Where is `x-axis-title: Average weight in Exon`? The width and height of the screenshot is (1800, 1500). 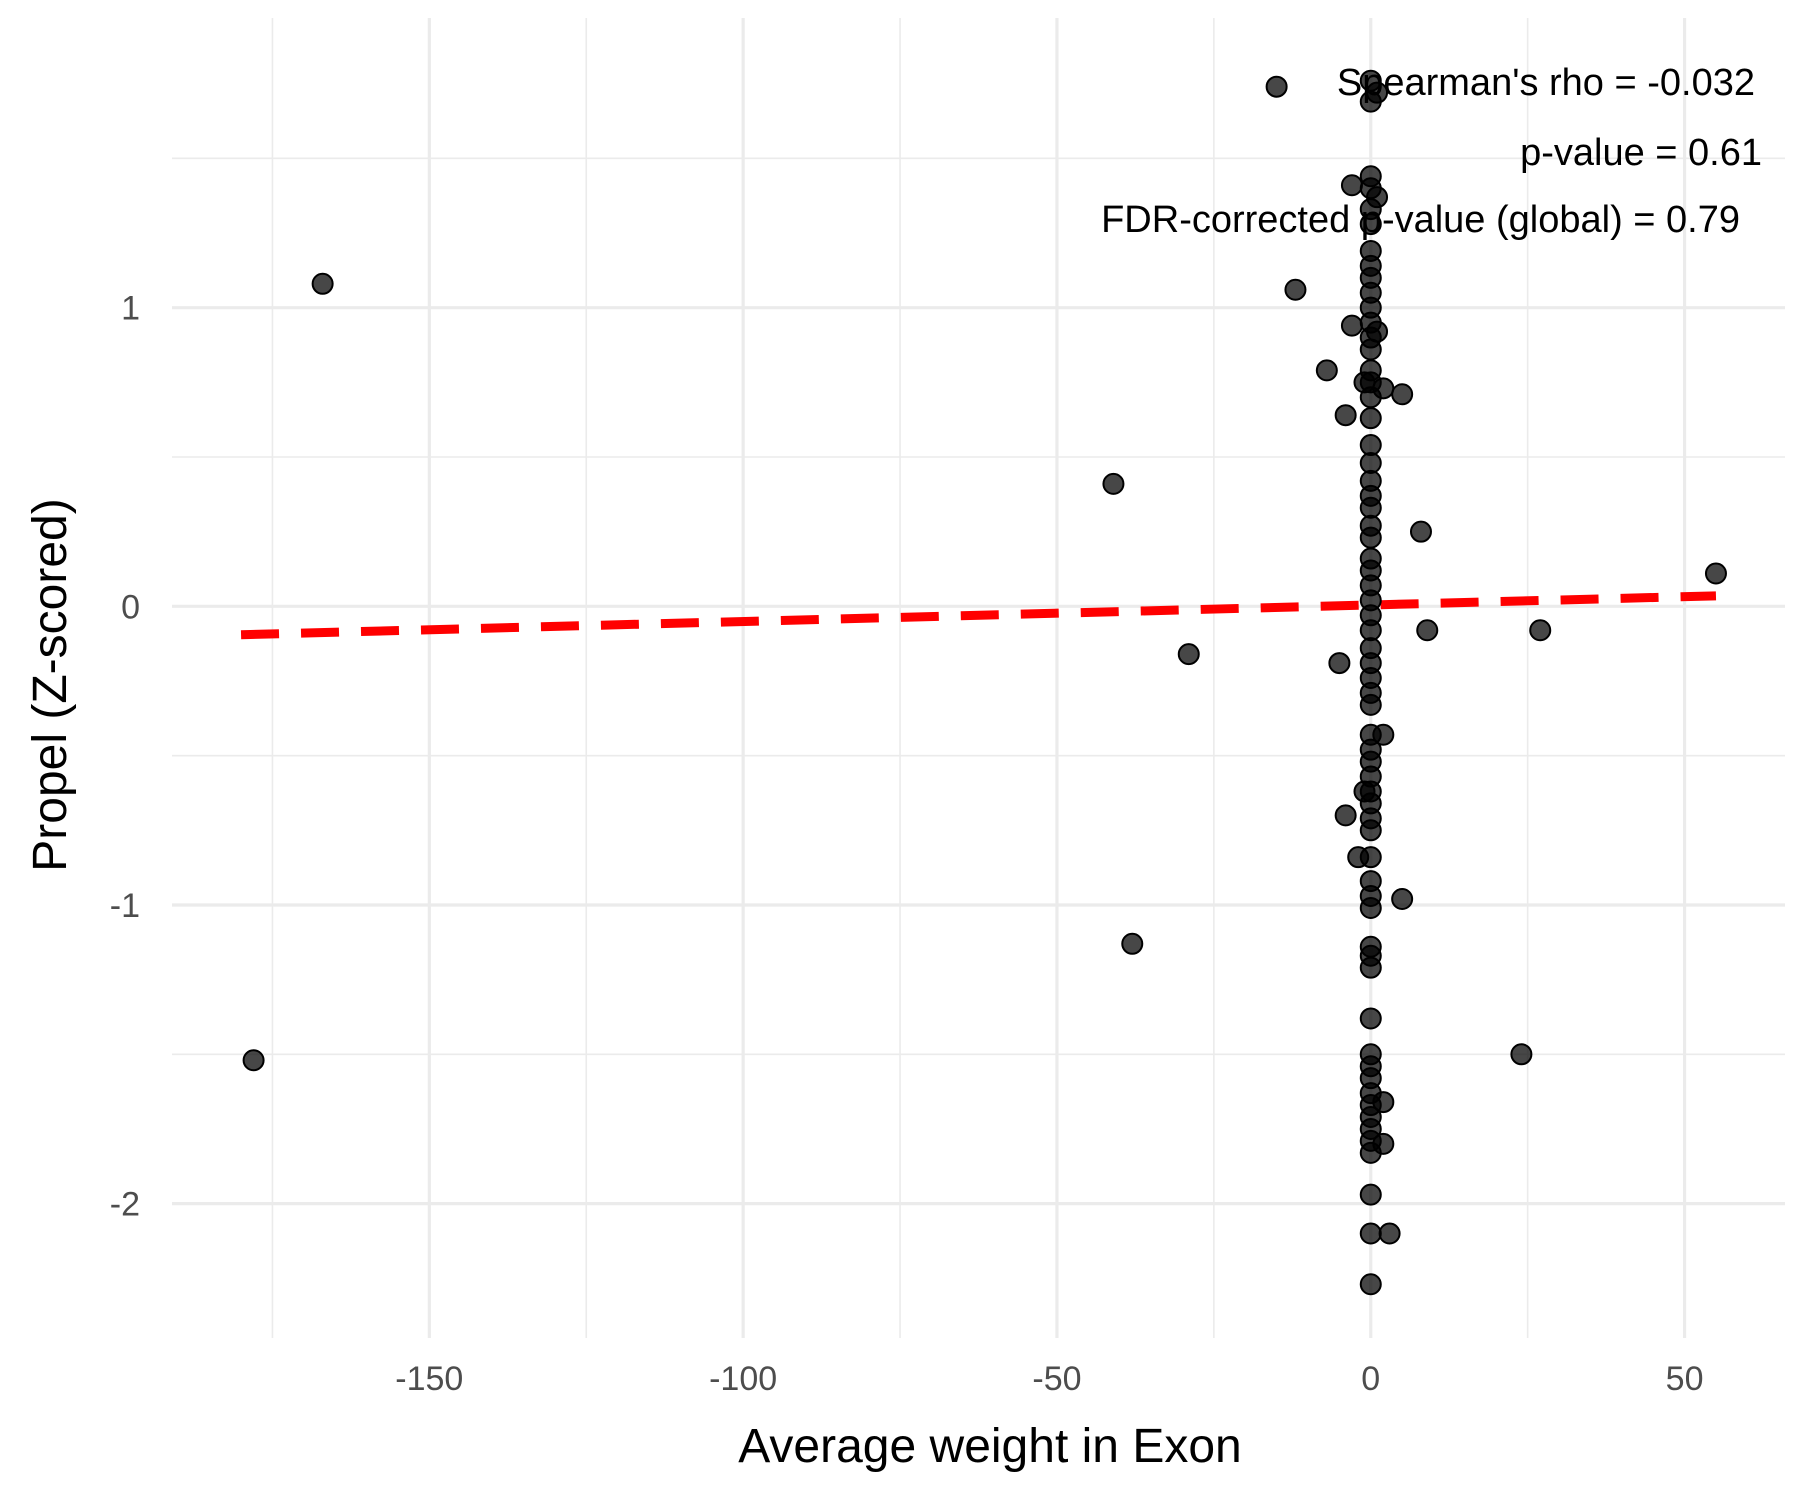 x-axis-title: Average weight in Exon is located at coordinates (989, 1446).